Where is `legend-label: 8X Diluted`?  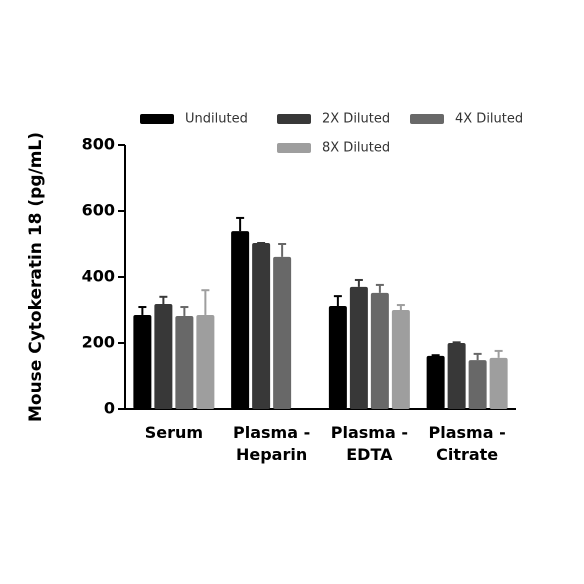 legend-label: 8X Diluted is located at coordinates (356, 148).